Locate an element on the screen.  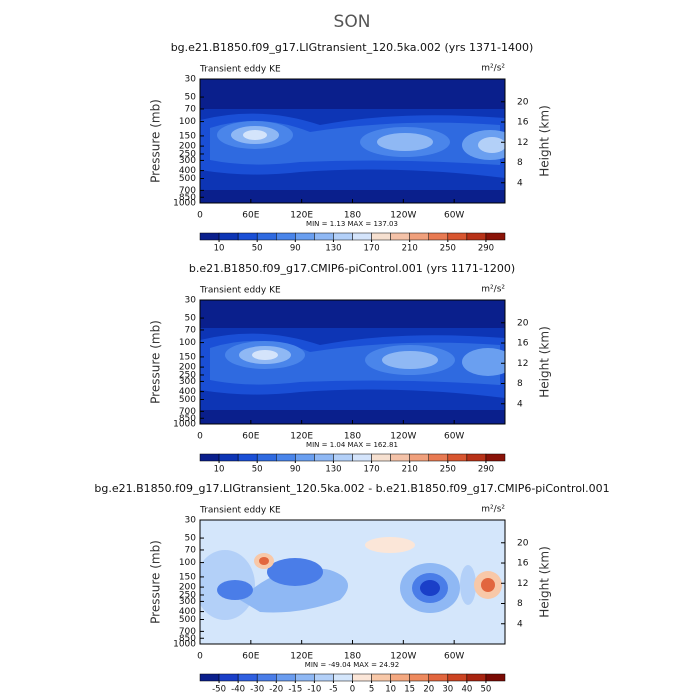
x-tick-label: 0 is located at coordinates (200, 657).